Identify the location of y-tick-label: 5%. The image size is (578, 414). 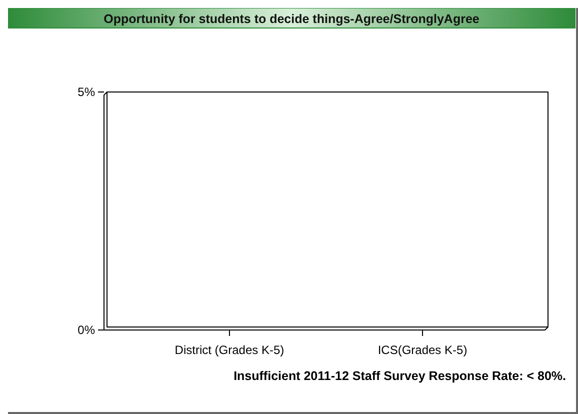
(87, 92).